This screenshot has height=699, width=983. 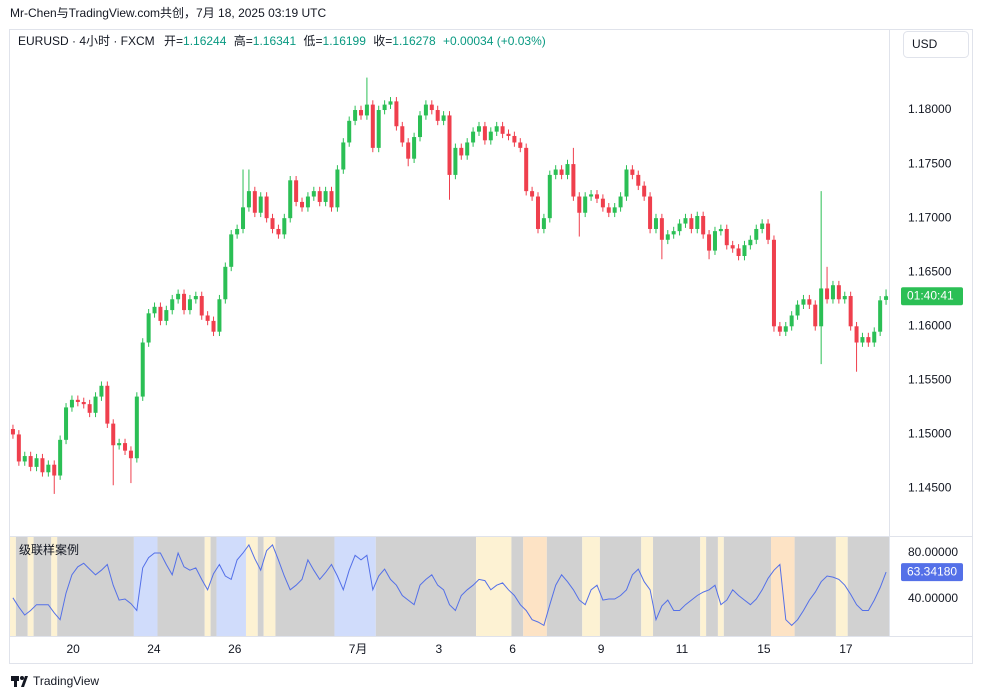 What do you see at coordinates (86, 41) in the screenshot?
I see `symbol: EURUSD · 4小时 · FXCM` at bounding box center [86, 41].